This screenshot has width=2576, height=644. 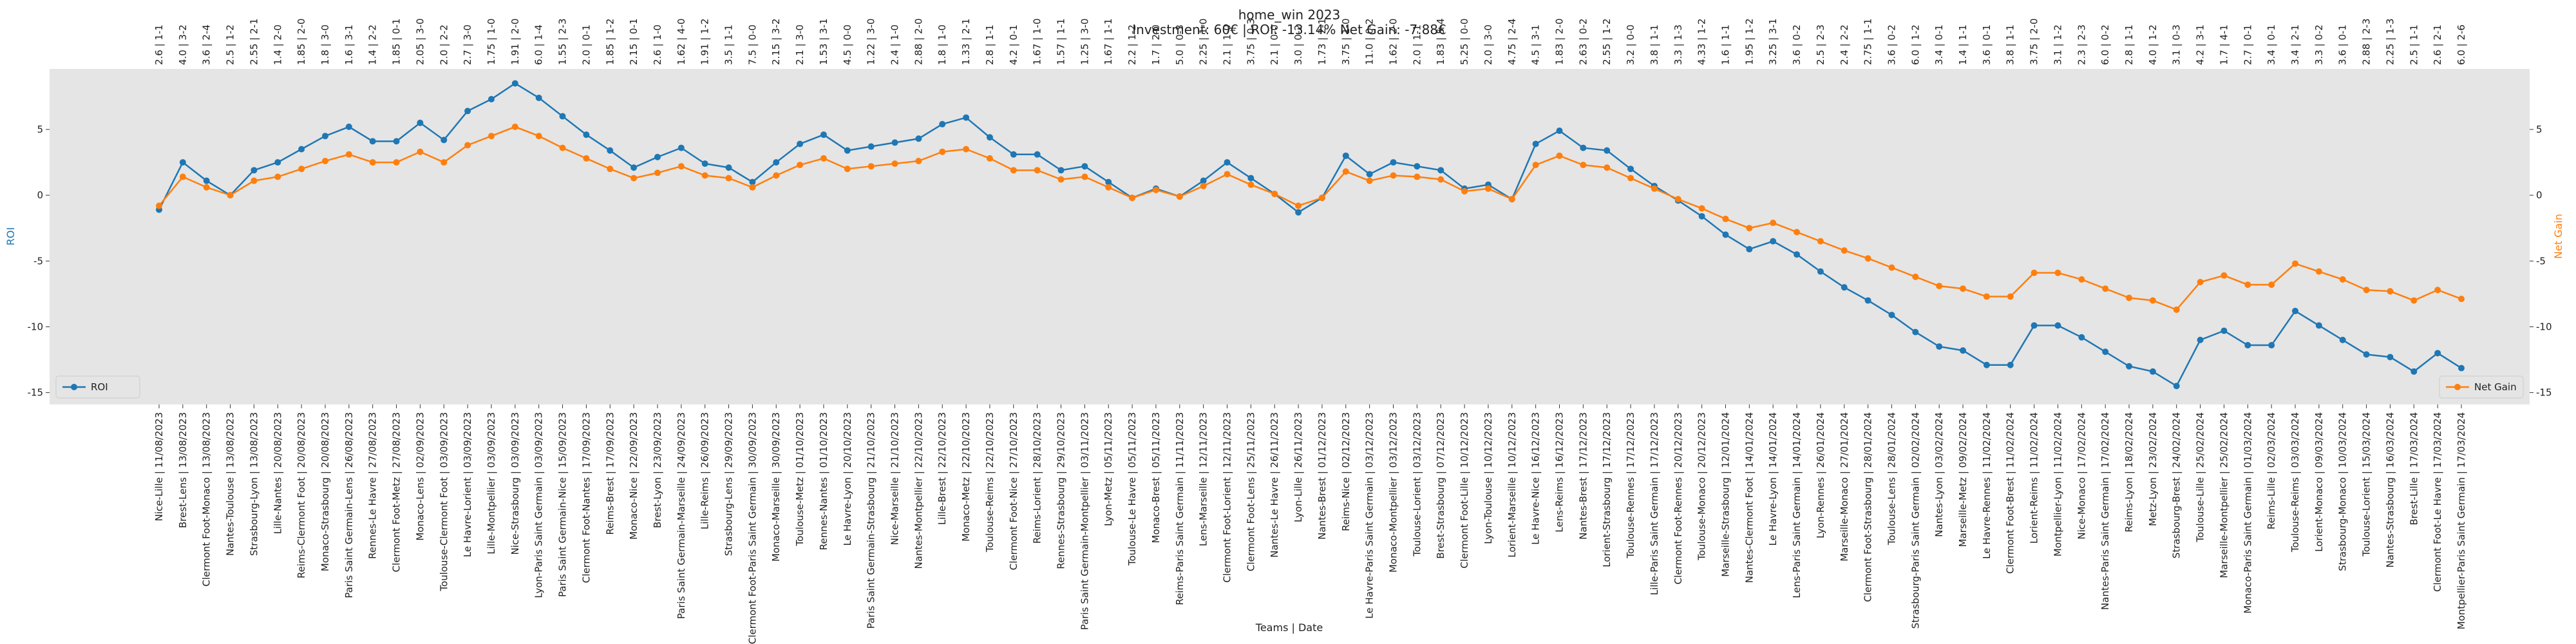 What do you see at coordinates (2105, 44) in the screenshot?
I see `top-annotation: 6.0 | 0-2` at bounding box center [2105, 44].